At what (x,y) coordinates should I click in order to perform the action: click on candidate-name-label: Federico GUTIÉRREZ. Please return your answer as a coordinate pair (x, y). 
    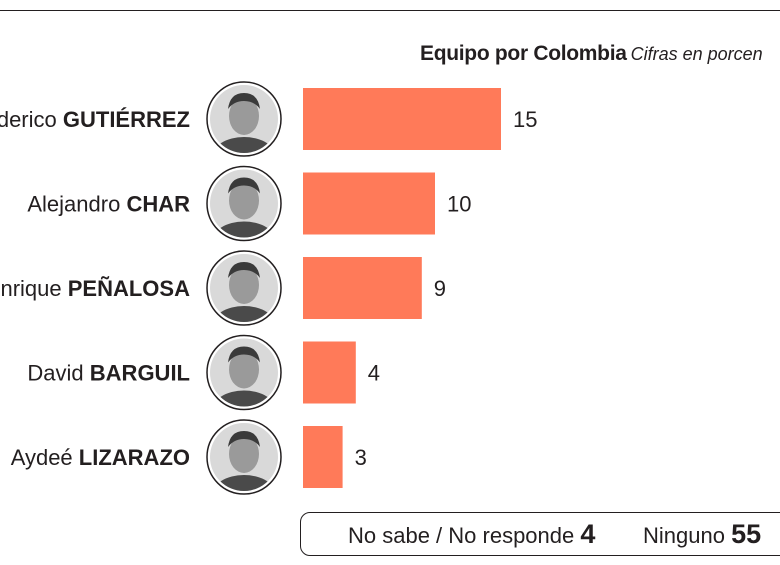
    Looking at the image, I should click on (95, 119).